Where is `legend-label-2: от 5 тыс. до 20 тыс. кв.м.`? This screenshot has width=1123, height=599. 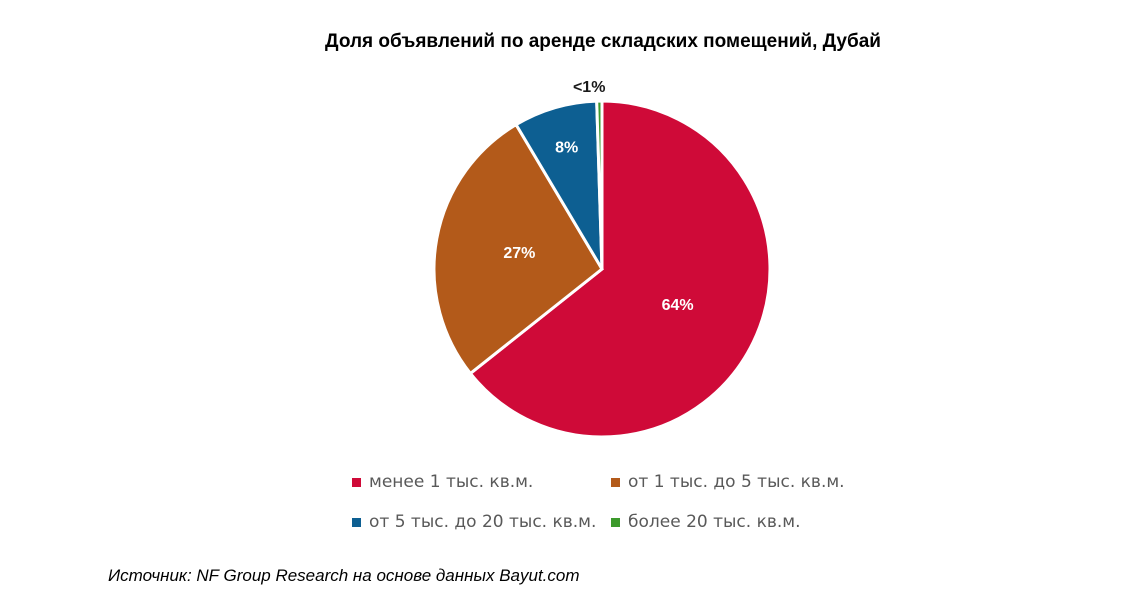
legend-label-2: от 5 тыс. до 20 тыс. кв.м. is located at coordinates (483, 522).